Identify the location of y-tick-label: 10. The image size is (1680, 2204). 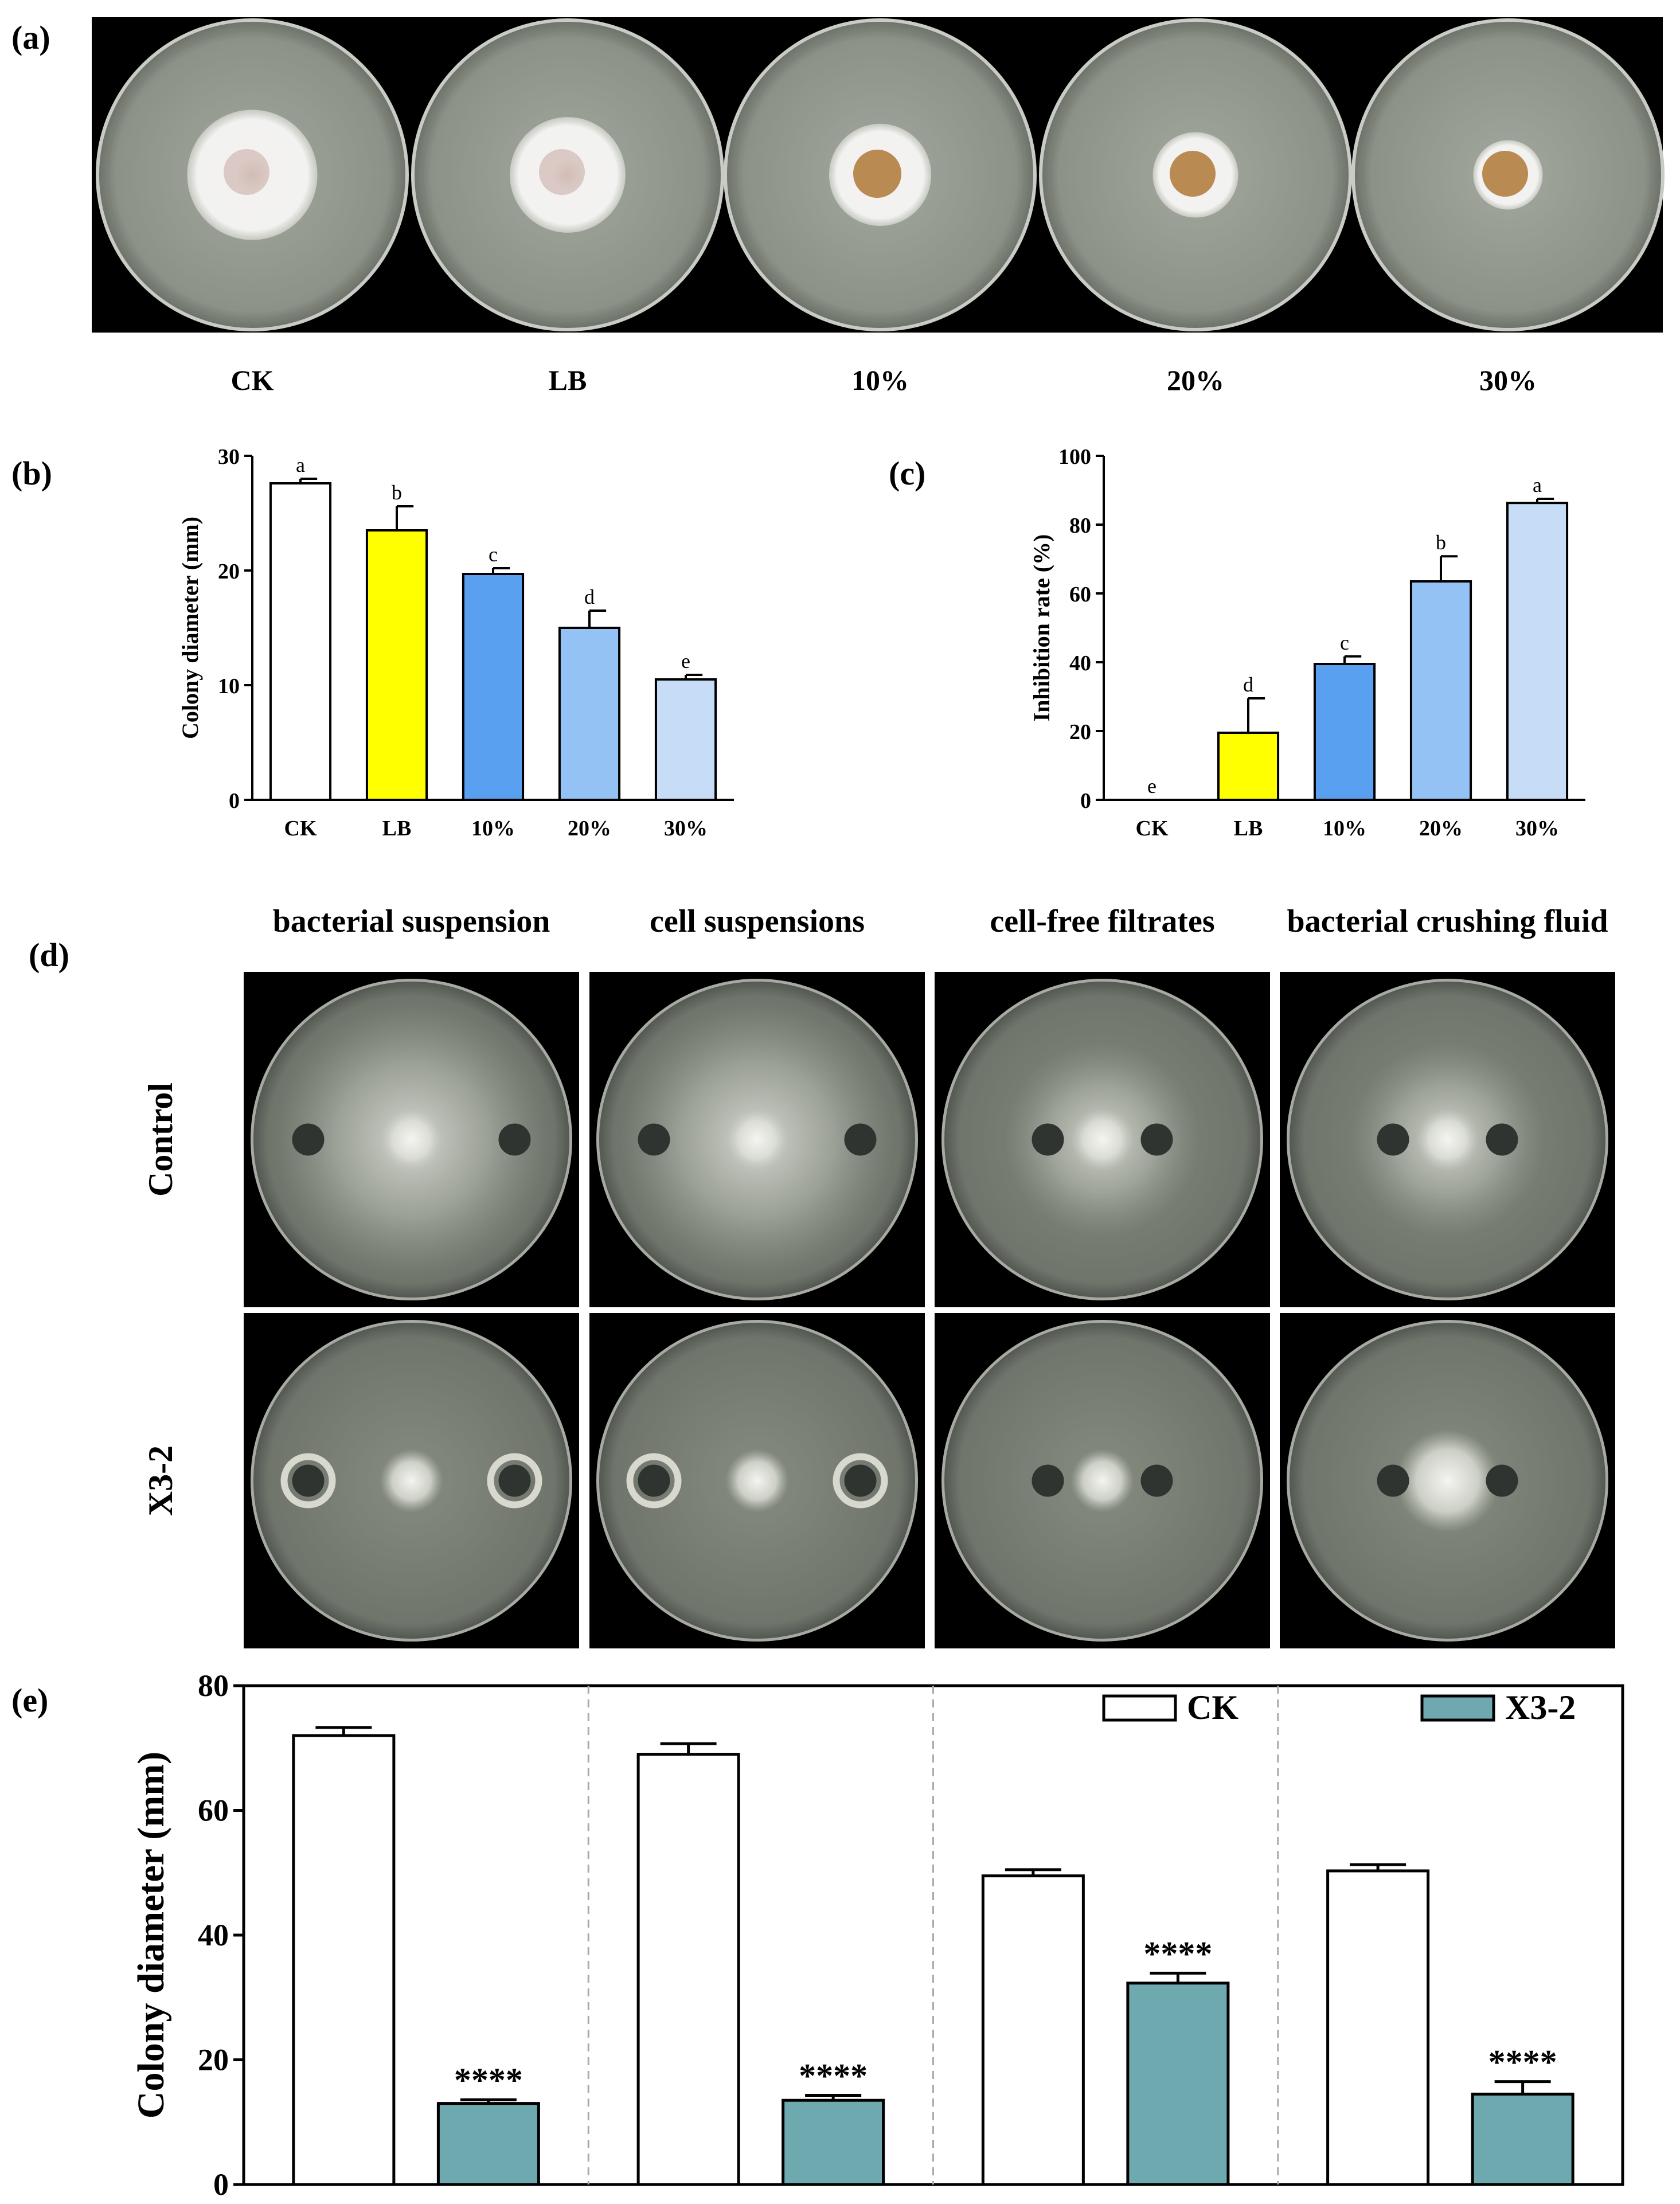
(229, 686).